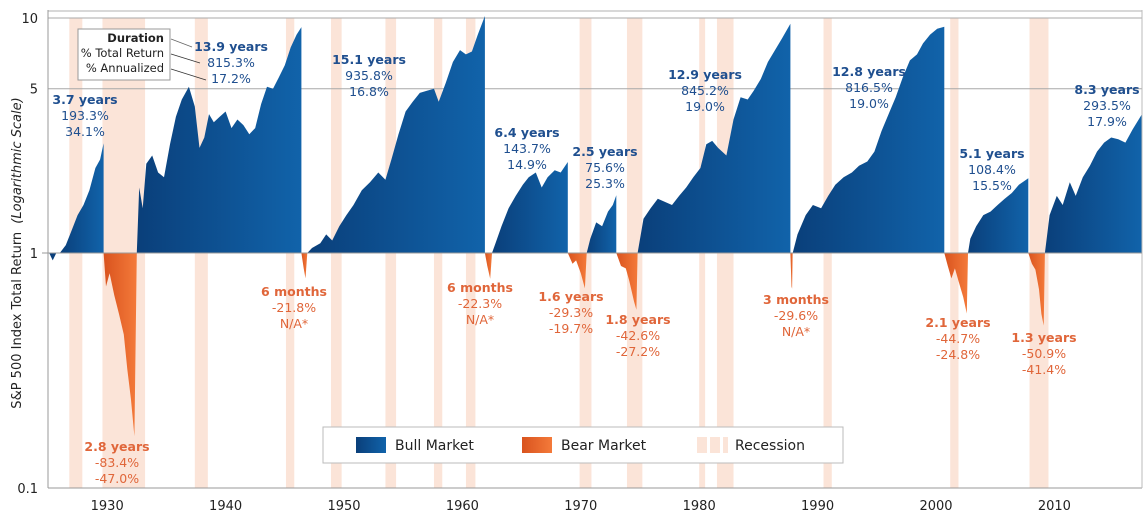 The width and height of the screenshot is (1148, 516). I want to click on bull-total-return: 935.8%, so click(369, 75).